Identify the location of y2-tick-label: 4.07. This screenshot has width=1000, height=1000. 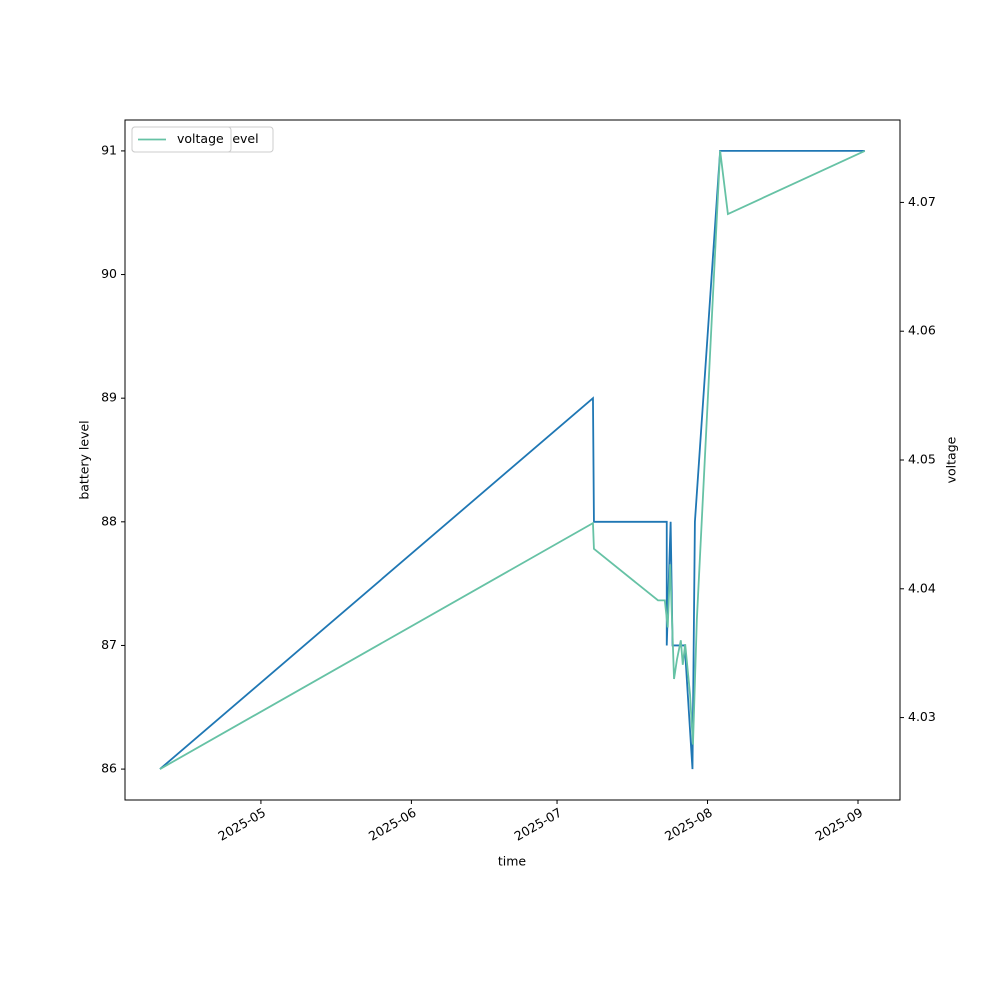
(922, 201).